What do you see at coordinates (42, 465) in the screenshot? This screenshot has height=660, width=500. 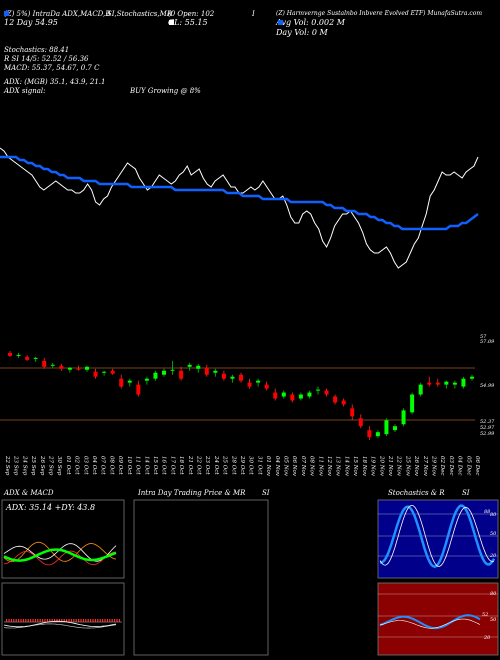 I see `date-tick-label: 26 Sep` at bounding box center [42, 465].